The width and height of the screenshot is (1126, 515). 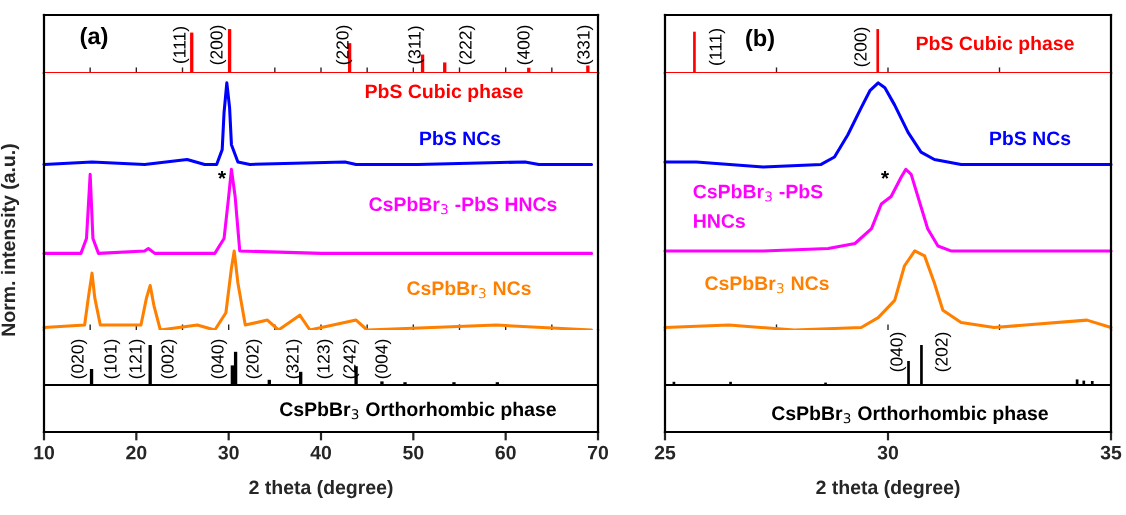 What do you see at coordinates (505, 452) in the screenshot?
I see `x-tick-label: 60` at bounding box center [505, 452].